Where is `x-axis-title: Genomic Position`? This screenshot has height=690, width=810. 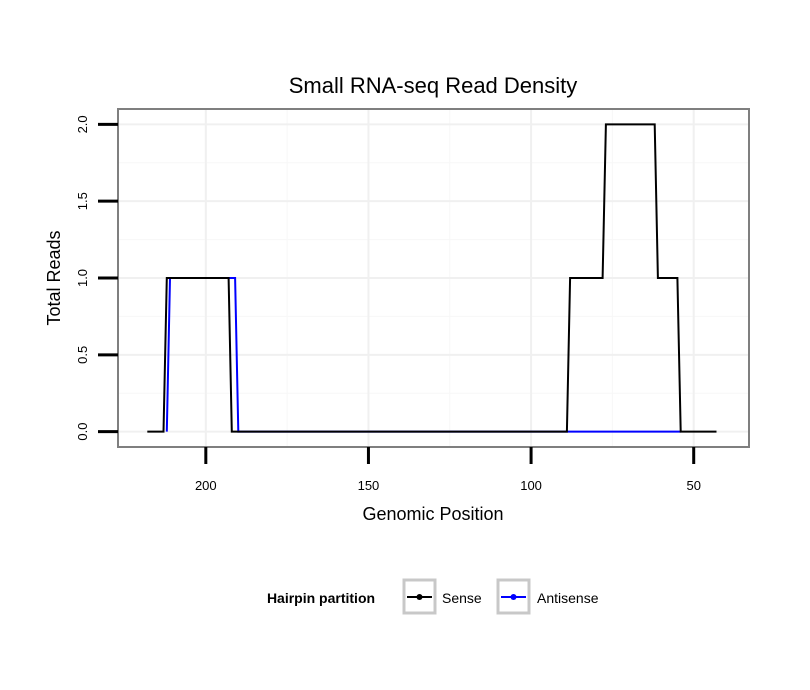 x-axis-title: Genomic Position is located at coordinates (432, 514).